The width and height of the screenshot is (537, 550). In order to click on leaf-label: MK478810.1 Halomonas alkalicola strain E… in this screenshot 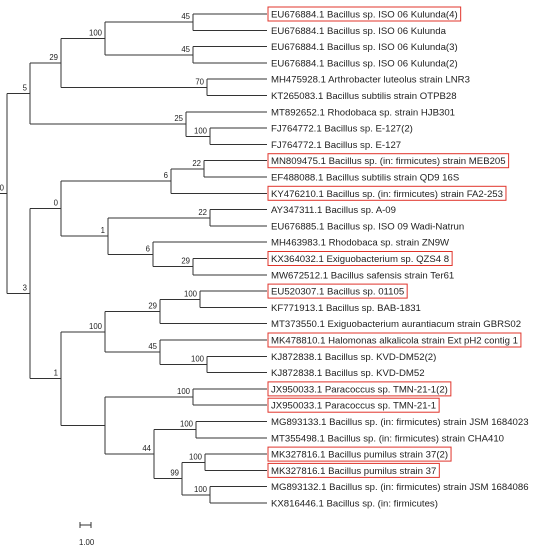, I will do `click(394, 341)`.